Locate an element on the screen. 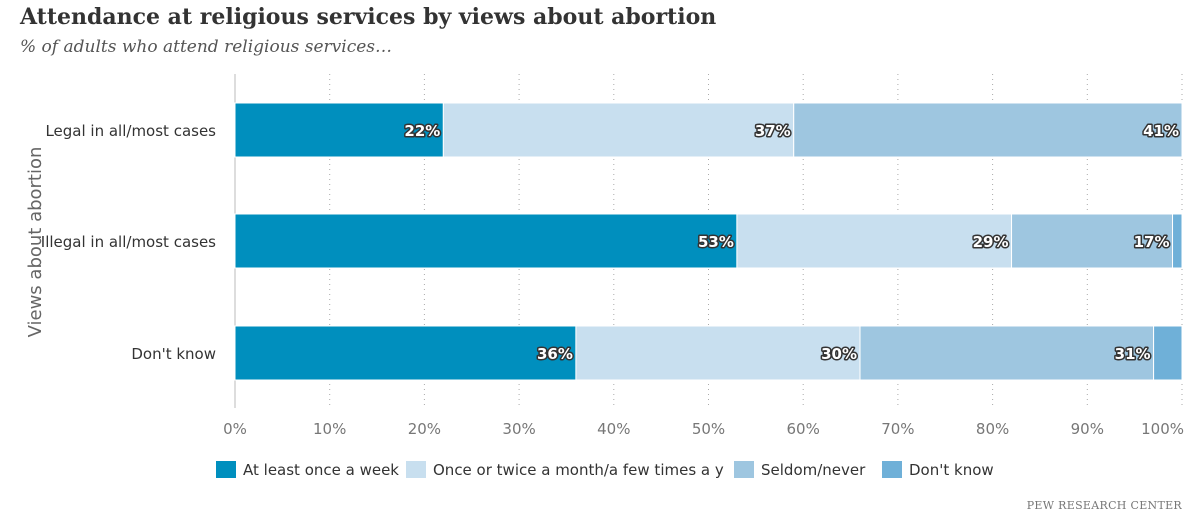 This screenshot has width=1200, height=517. x-tick-label: 20% is located at coordinates (424, 429).